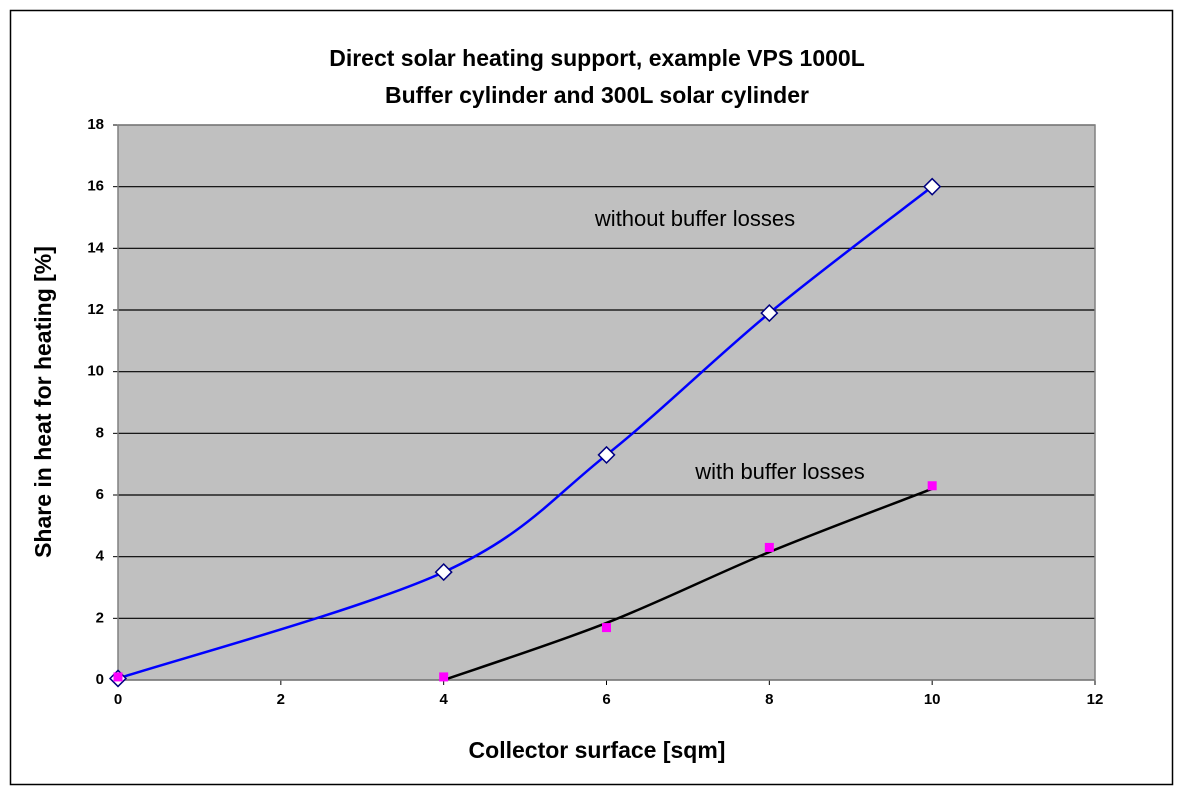  What do you see at coordinates (597, 750) in the screenshot?
I see `x-axis-title: Collector surface [sqm]` at bounding box center [597, 750].